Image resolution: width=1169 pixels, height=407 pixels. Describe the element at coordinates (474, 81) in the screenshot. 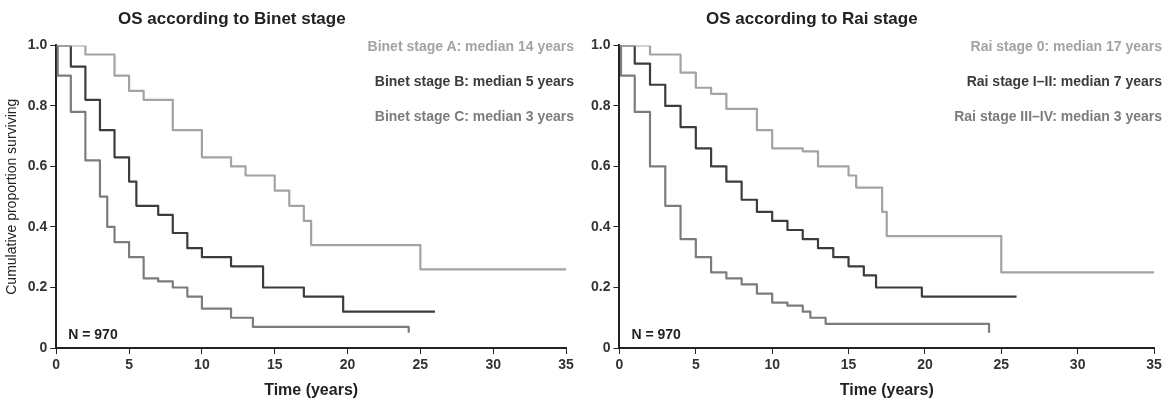

I see `text: Binet stage B: median 5 years` at that location.